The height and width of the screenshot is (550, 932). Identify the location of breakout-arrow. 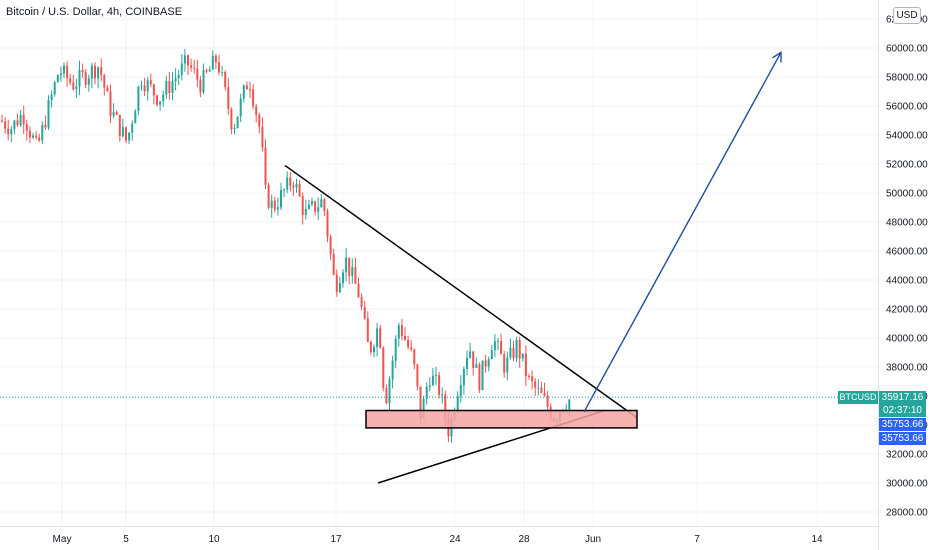
(682, 232).